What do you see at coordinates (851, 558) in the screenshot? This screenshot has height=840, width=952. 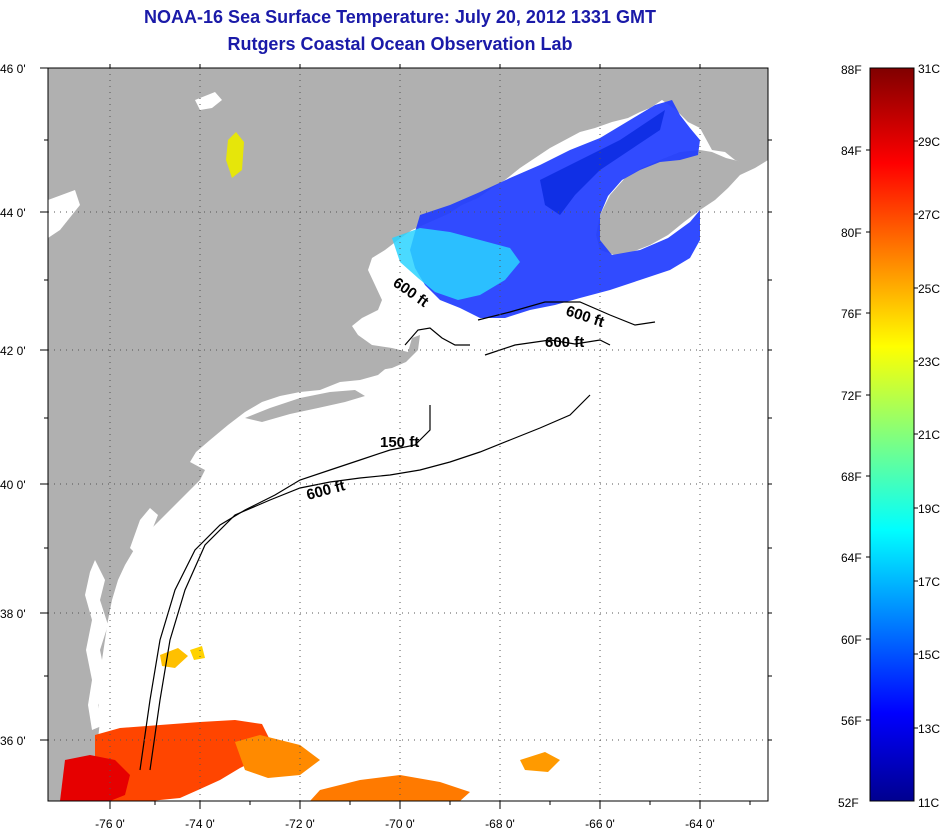 I see `colorbar-f-label: 64F` at bounding box center [851, 558].